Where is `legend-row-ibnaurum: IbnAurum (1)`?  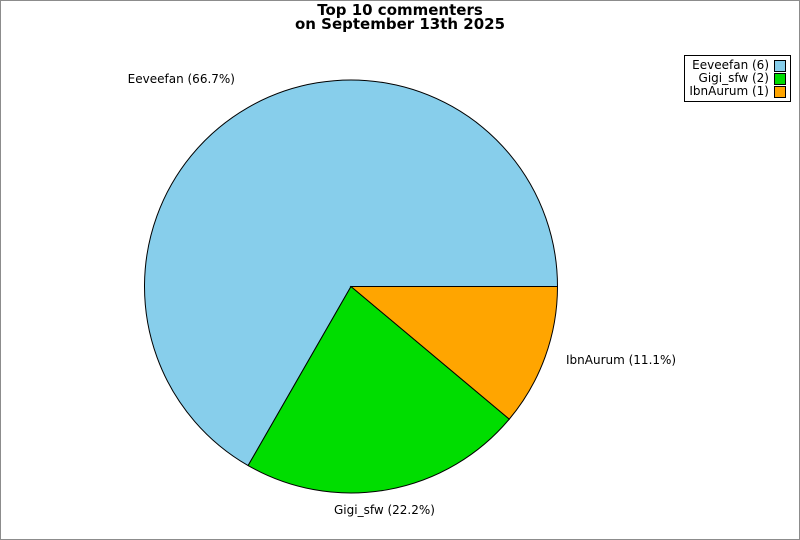
legend-row-ibnaurum: IbnAurum (1) is located at coordinates (737, 91).